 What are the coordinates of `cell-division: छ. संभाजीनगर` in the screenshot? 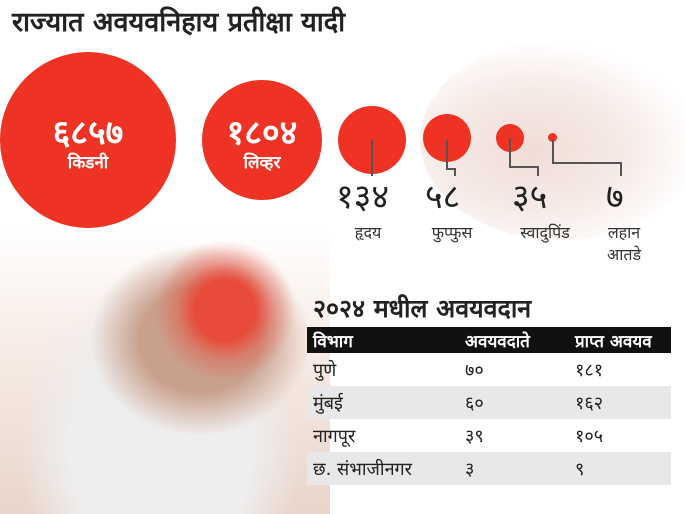 It's located at (363, 469).